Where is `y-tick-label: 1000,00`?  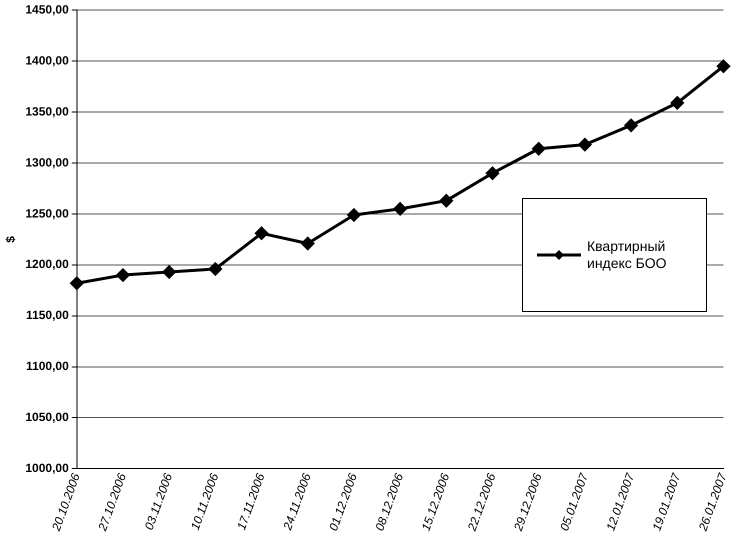 y-tick-label: 1000,00 is located at coordinates (47, 467).